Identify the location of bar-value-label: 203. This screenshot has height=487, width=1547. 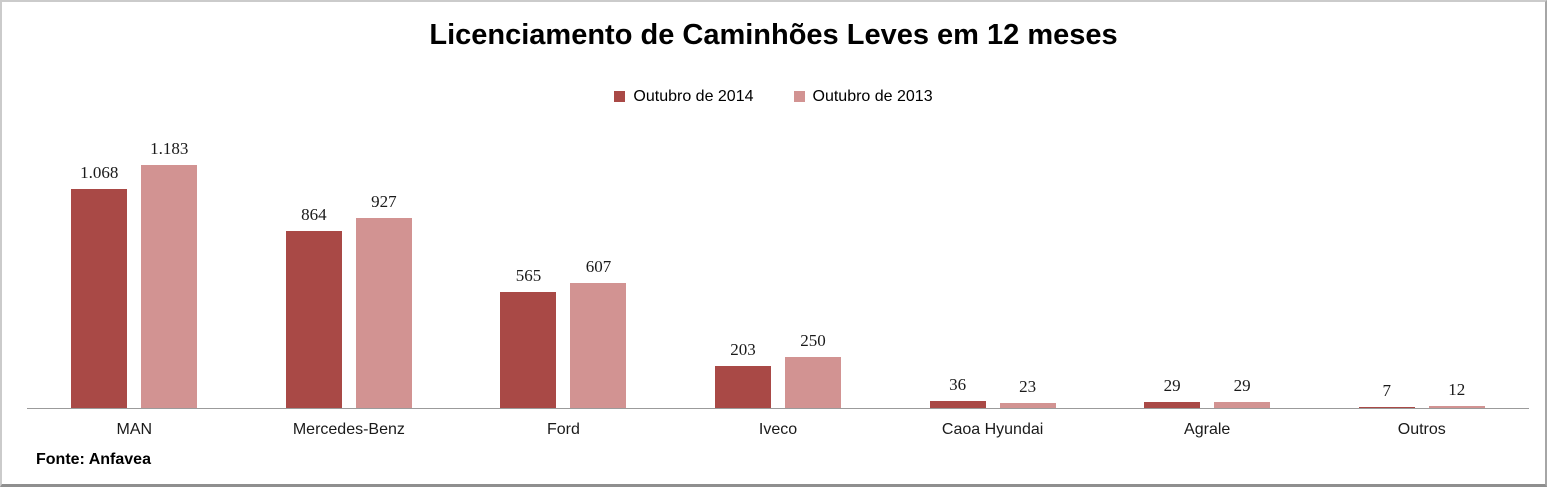
(743, 350).